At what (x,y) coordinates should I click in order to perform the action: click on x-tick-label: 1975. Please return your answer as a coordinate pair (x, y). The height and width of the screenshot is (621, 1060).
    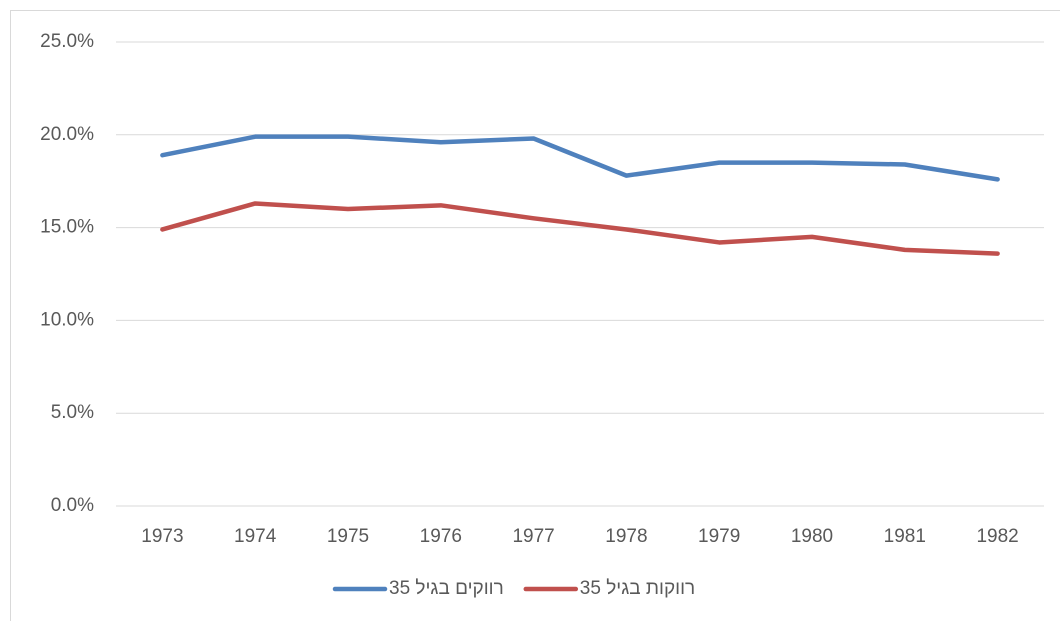
    Looking at the image, I should click on (348, 536).